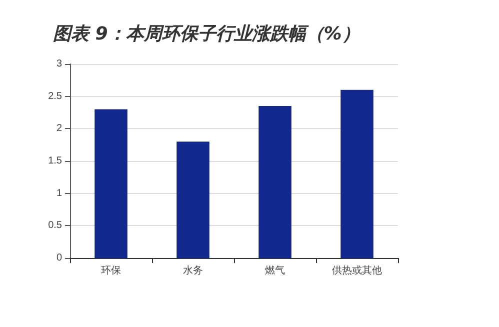 The width and height of the screenshot is (499, 327). What do you see at coordinates (55, 161) in the screenshot?
I see `y-tick-label: 1.5` at bounding box center [55, 161].